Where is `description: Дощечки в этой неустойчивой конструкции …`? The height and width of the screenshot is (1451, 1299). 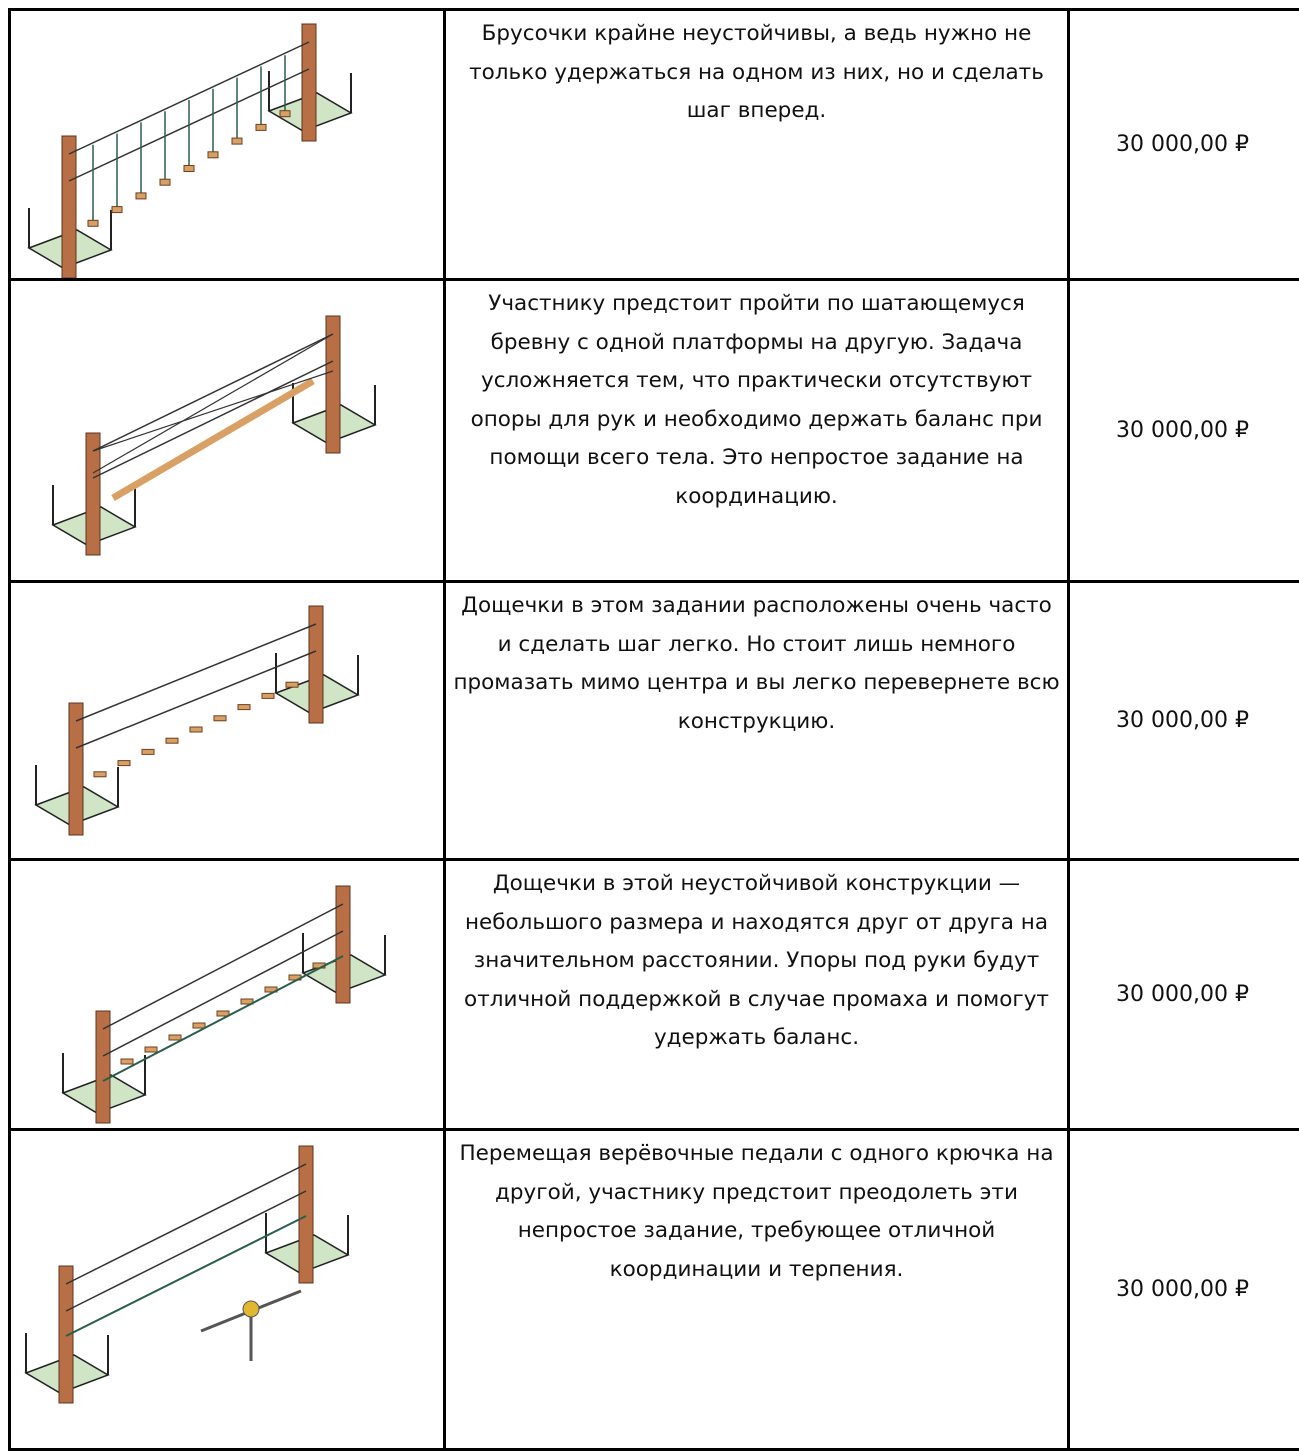 description: Дощечки в этой неустойчивой конструкции … is located at coordinates (757, 995).